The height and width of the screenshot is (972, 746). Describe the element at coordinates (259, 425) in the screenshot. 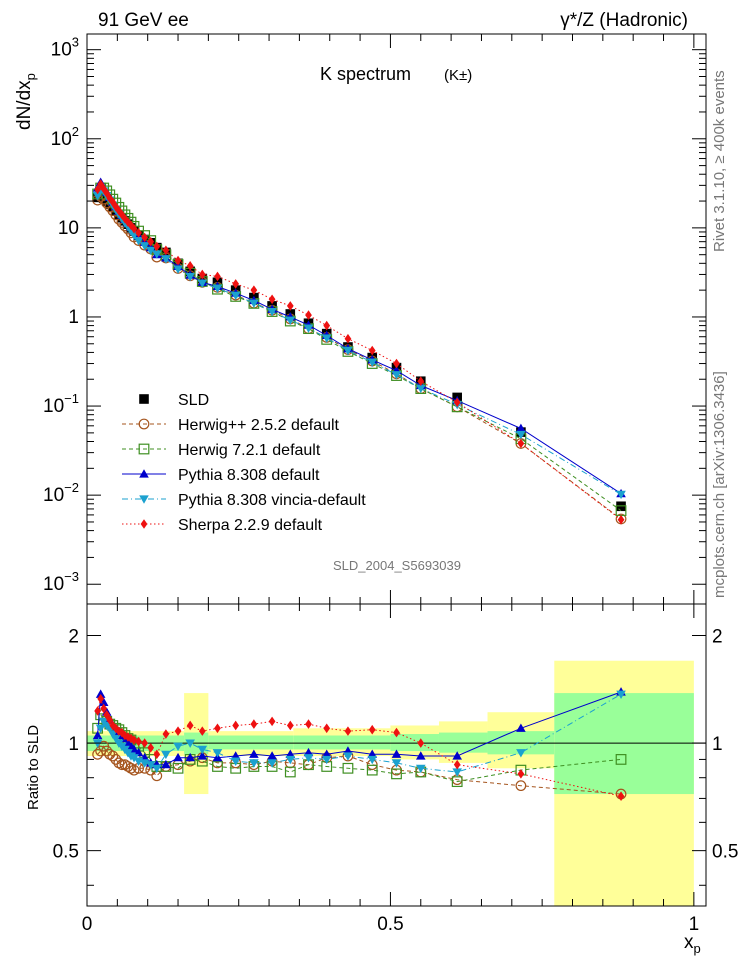

I see `legend-label: Herwig++ 2.5.2 default` at that location.